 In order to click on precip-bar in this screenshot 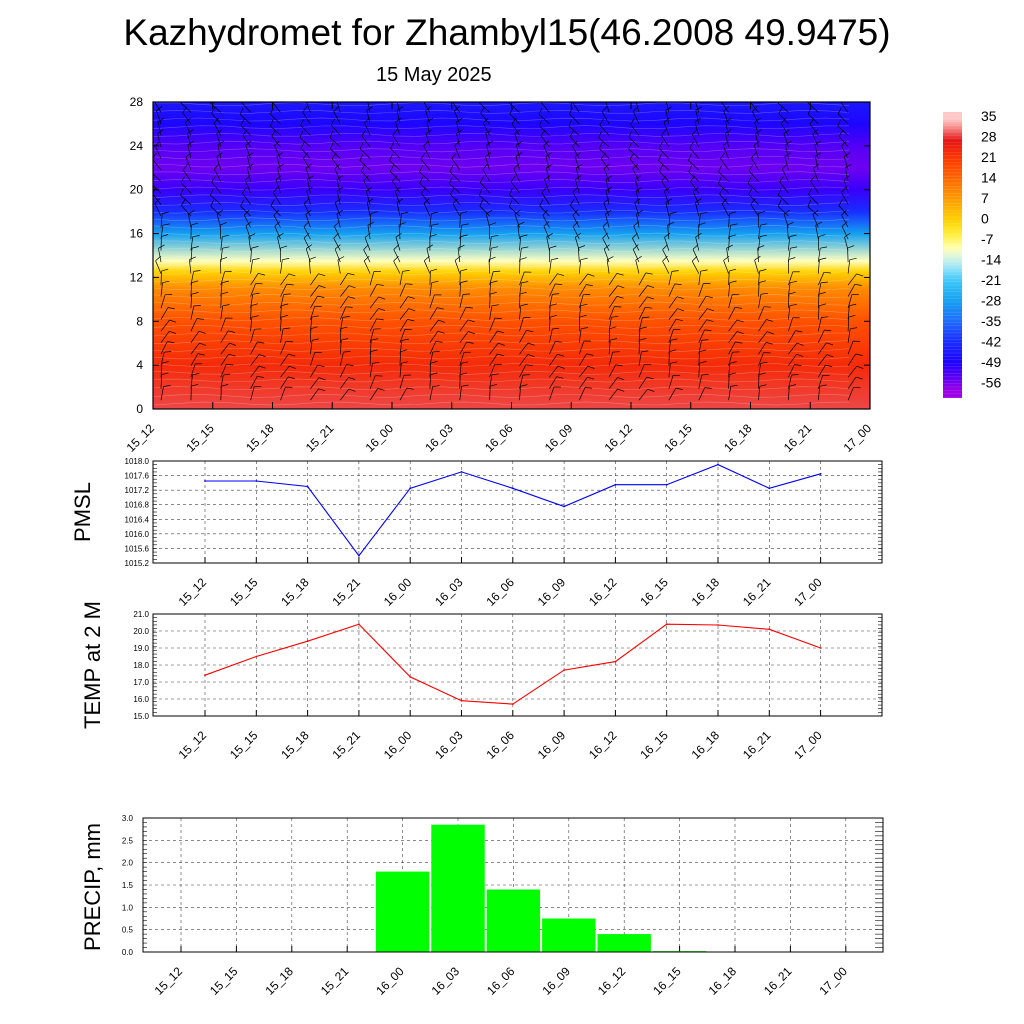, I will do `click(513, 920)`.